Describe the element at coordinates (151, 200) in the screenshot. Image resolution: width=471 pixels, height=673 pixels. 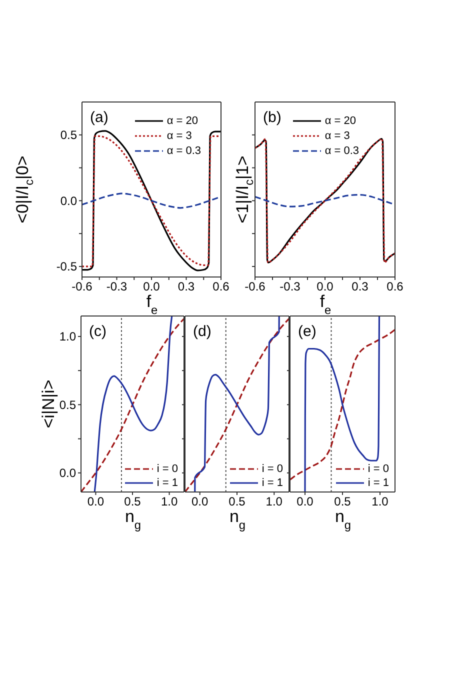
I see `line-series` at that location.